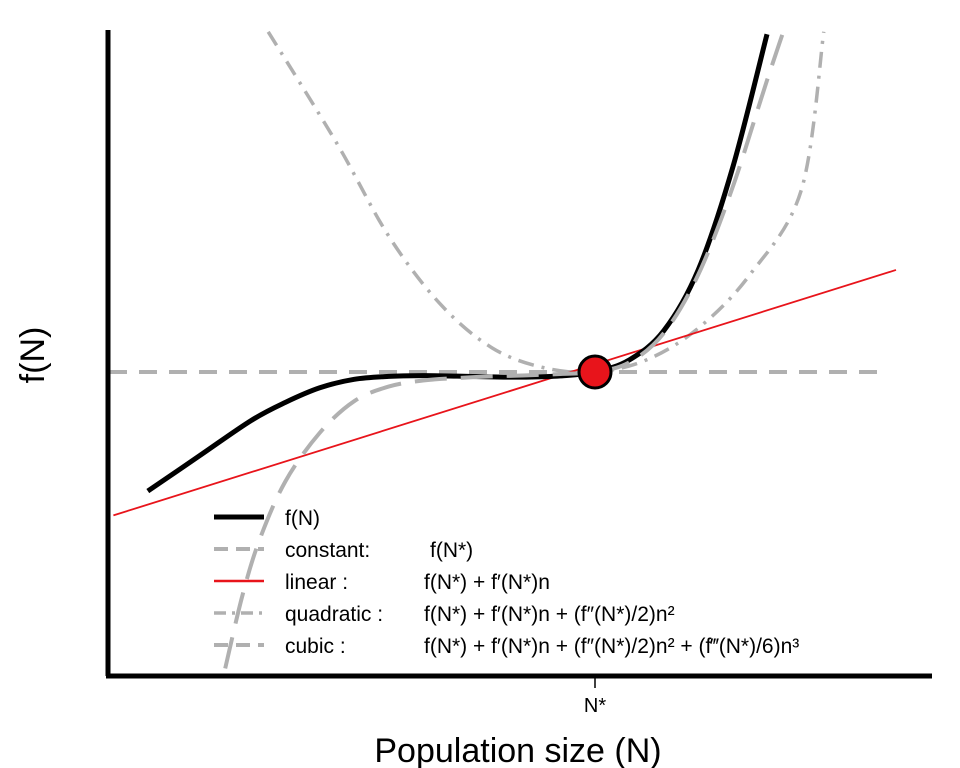 The height and width of the screenshot is (768, 960). What do you see at coordinates (327, 550) in the screenshot?
I see `legend-label-2: constant:` at bounding box center [327, 550].